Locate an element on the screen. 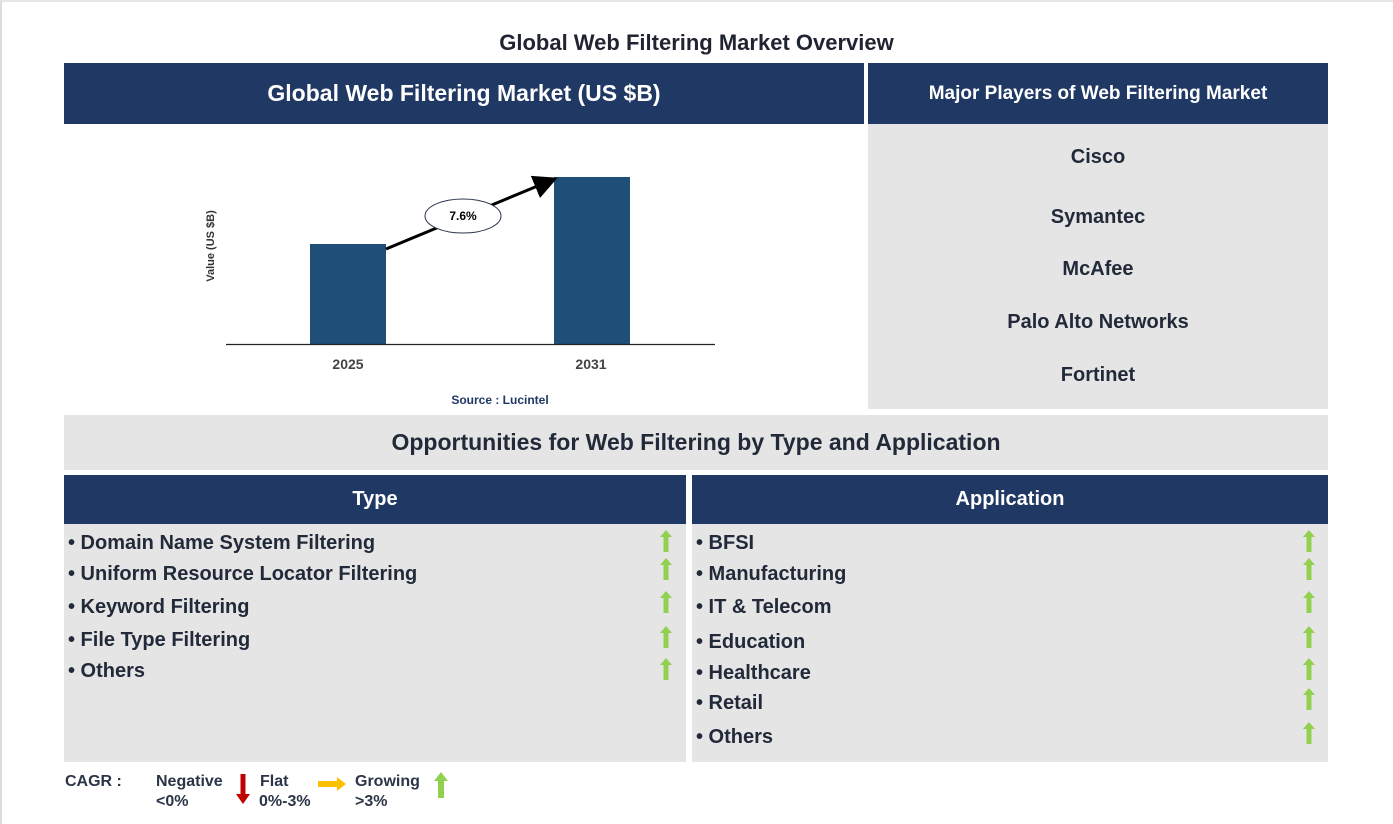  cagr-ellipse is located at coordinates (463, 216).